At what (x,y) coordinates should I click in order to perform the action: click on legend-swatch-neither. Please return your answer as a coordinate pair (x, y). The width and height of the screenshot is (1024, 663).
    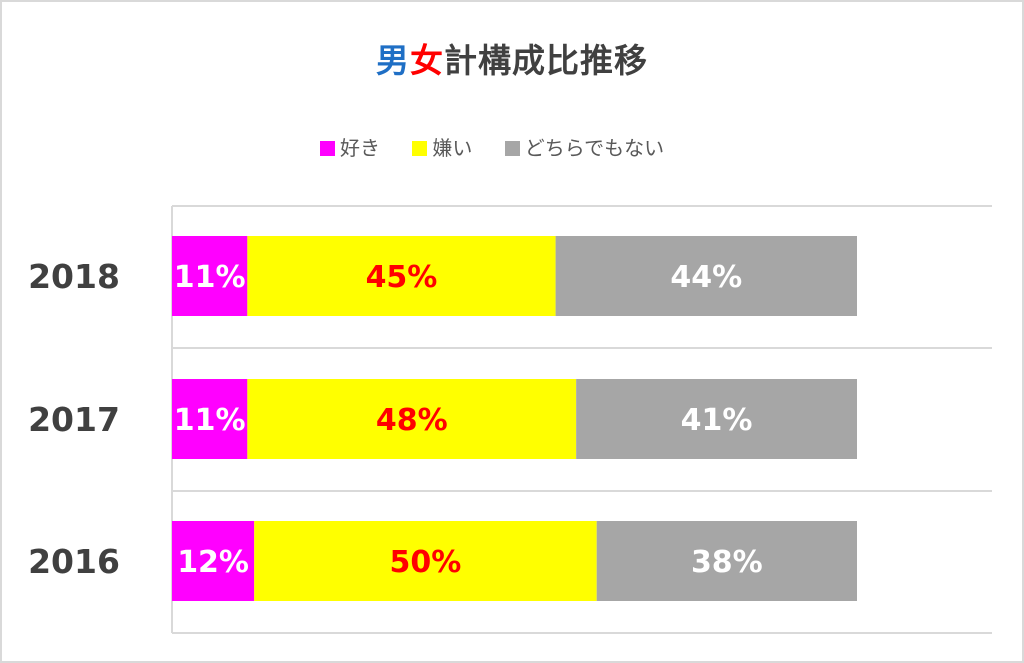
    Looking at the image, I should click on (512, 148).